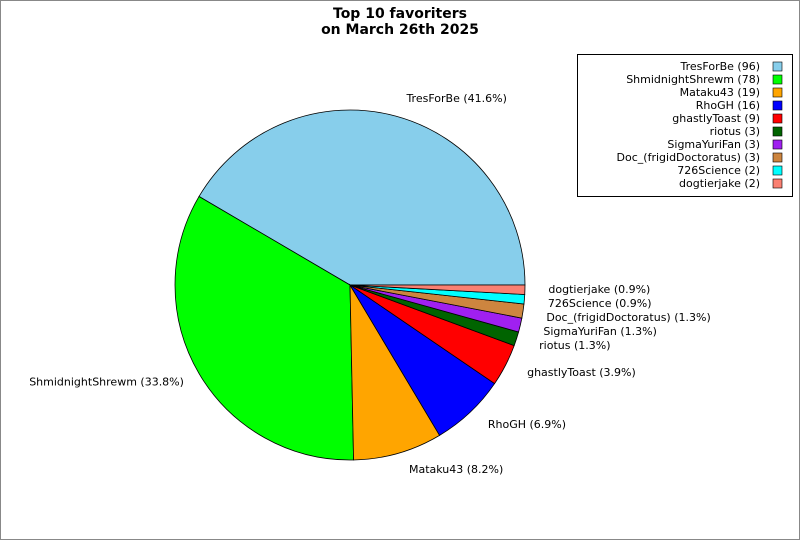 The width and height of the screenshot is (800, 540). Describe the element at coordinates (527, 424) in the screenshot. I see `slice-label: RhoGH (6.9%)` at that location.